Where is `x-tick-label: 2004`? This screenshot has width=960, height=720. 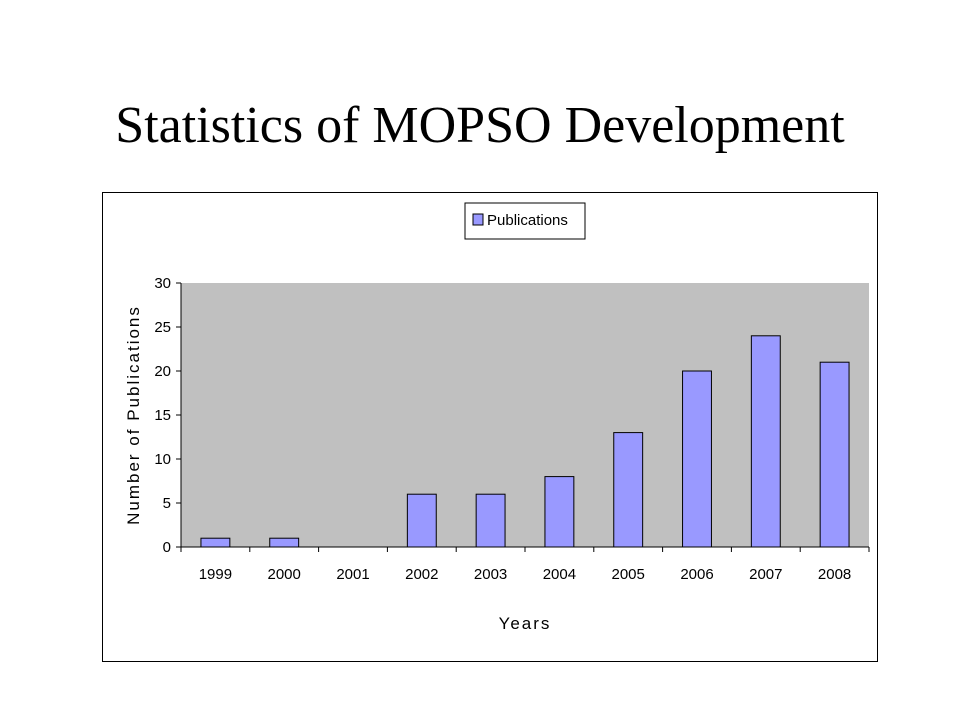 x-tick-label: 2004 is located at coordinates (559, 574).